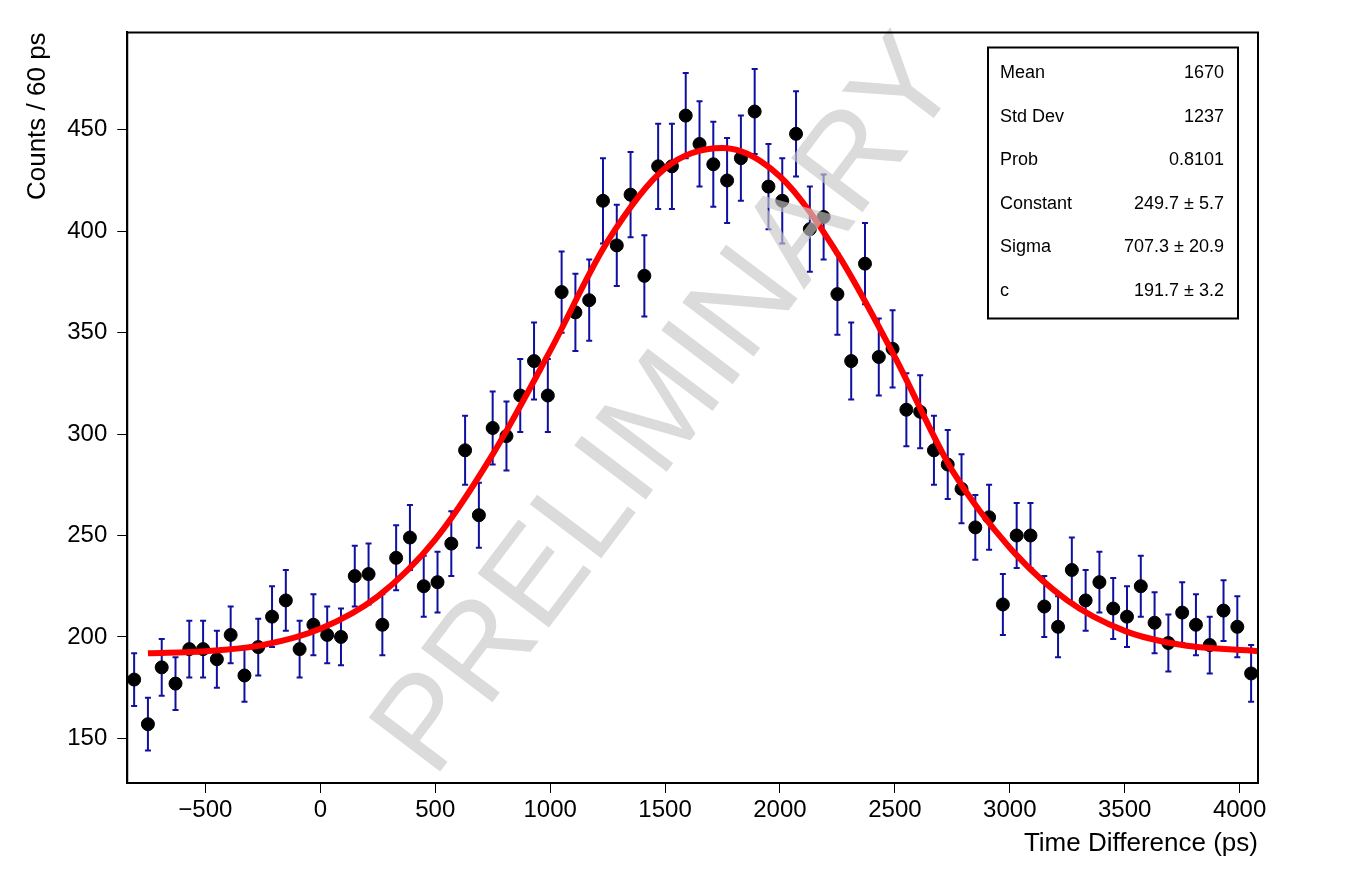 This screenshot has width=1363, height=882. What do you see at coordinates (1239, 809) in the screenshot?
I see `x-tick-label: 4000` at bounding box center [1239, 809].